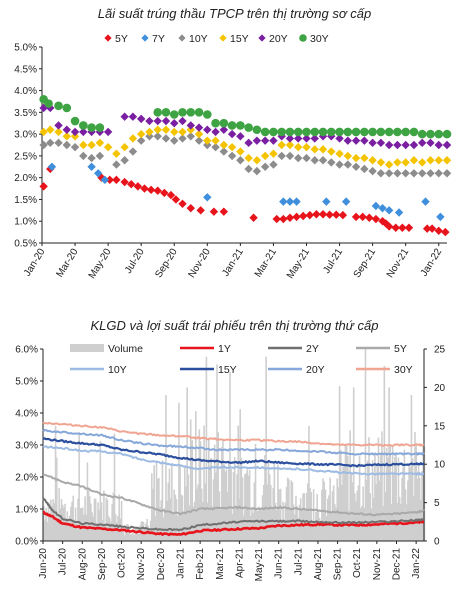 Image resolution: width=469 pixels, height=597 pixels. What do you see at coordinates (403, 370) in the screenshot?
I see `chart2-legend-label: 30Y` at bounding box center [403, 370].